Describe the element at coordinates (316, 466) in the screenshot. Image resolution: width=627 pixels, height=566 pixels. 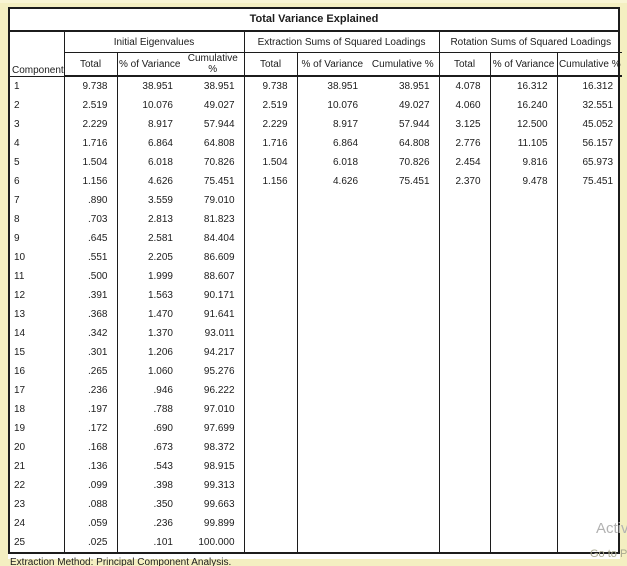
I see `table-row: 21.136 .543 98.915` at that location.